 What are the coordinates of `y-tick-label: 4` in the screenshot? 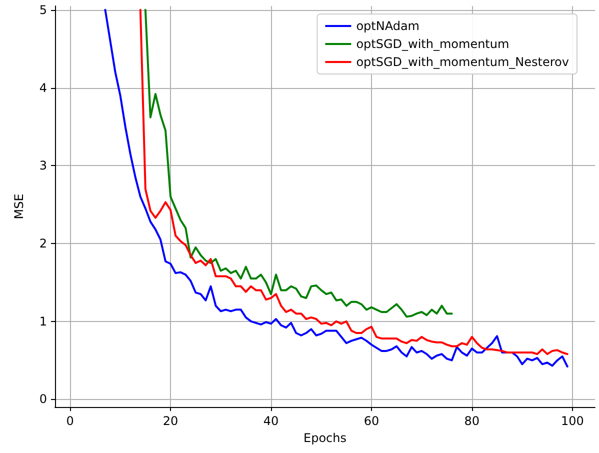 It's located at (43, 87).